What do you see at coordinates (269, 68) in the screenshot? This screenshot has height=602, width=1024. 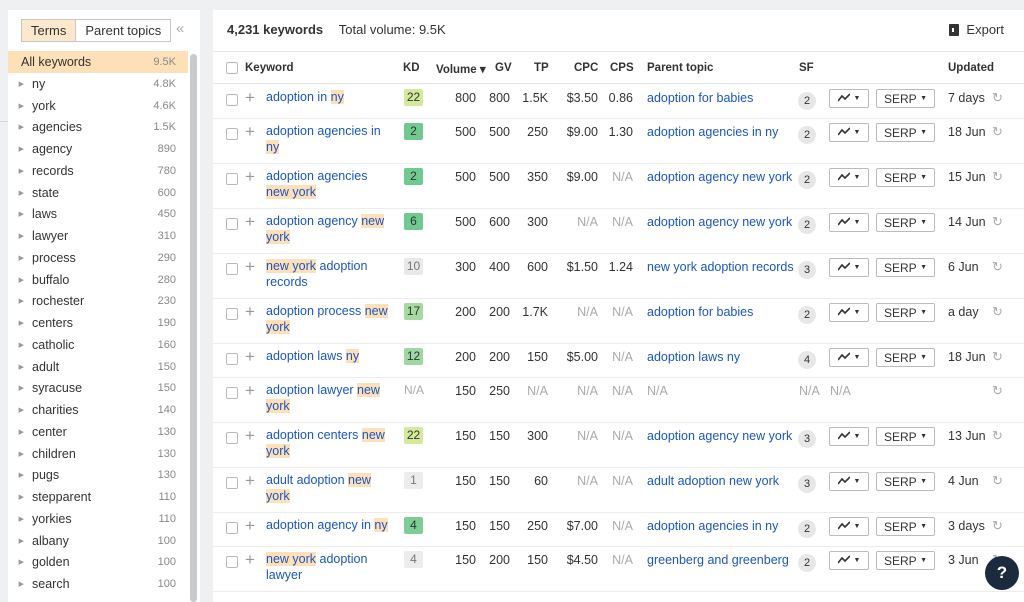 I see `col-keyword: Keyword` at bounding box center [269, 68].